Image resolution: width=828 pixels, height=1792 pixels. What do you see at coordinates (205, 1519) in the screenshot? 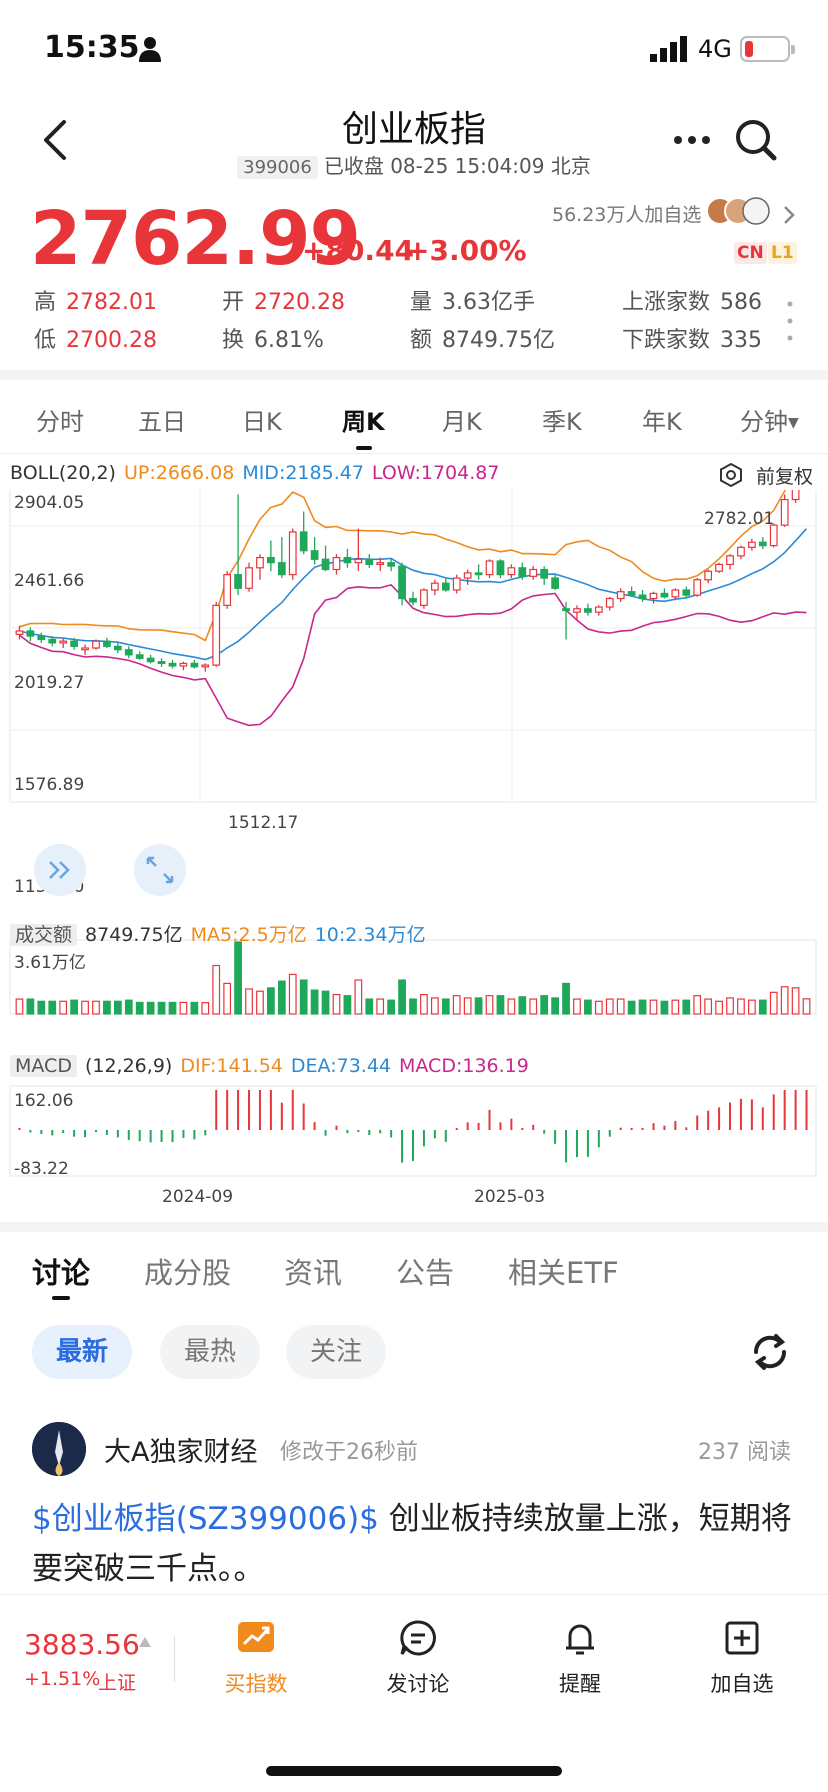
I see `stock-tag-link: $创业板指(SZ399006)$` at bounding box center [205, 1519].